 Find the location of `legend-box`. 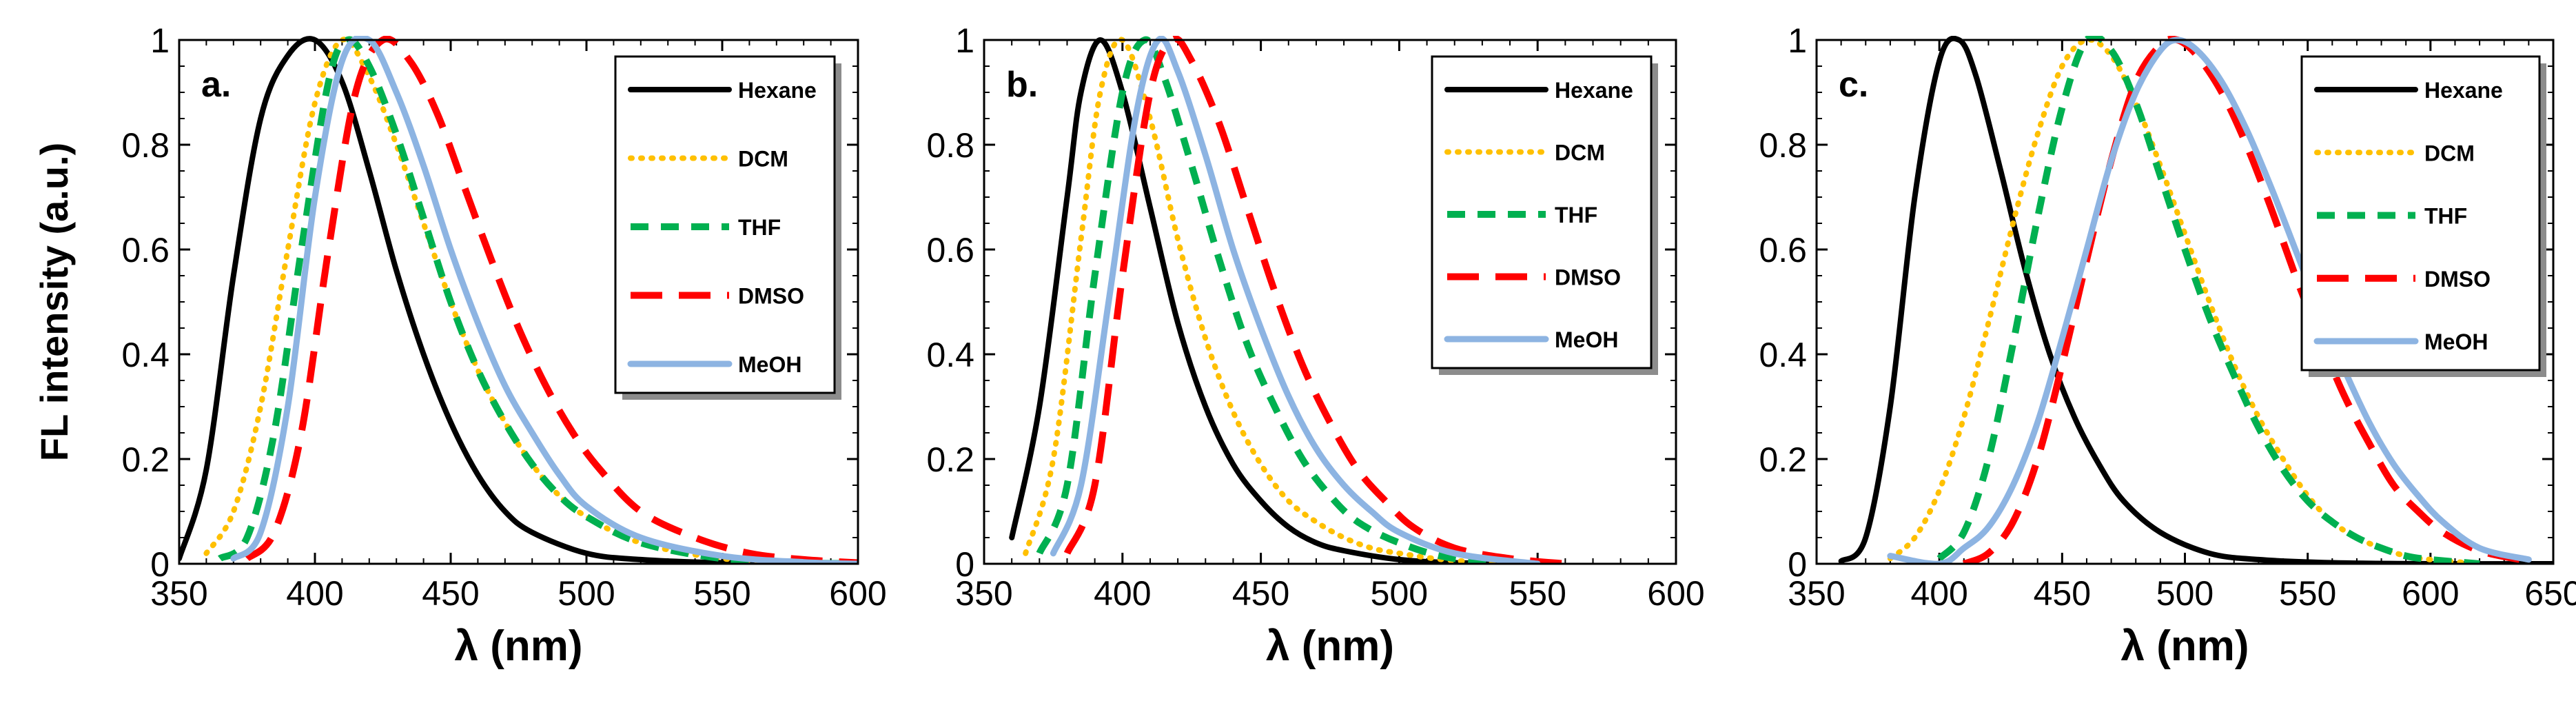

legend-box is located at coordinates (2420, 213).